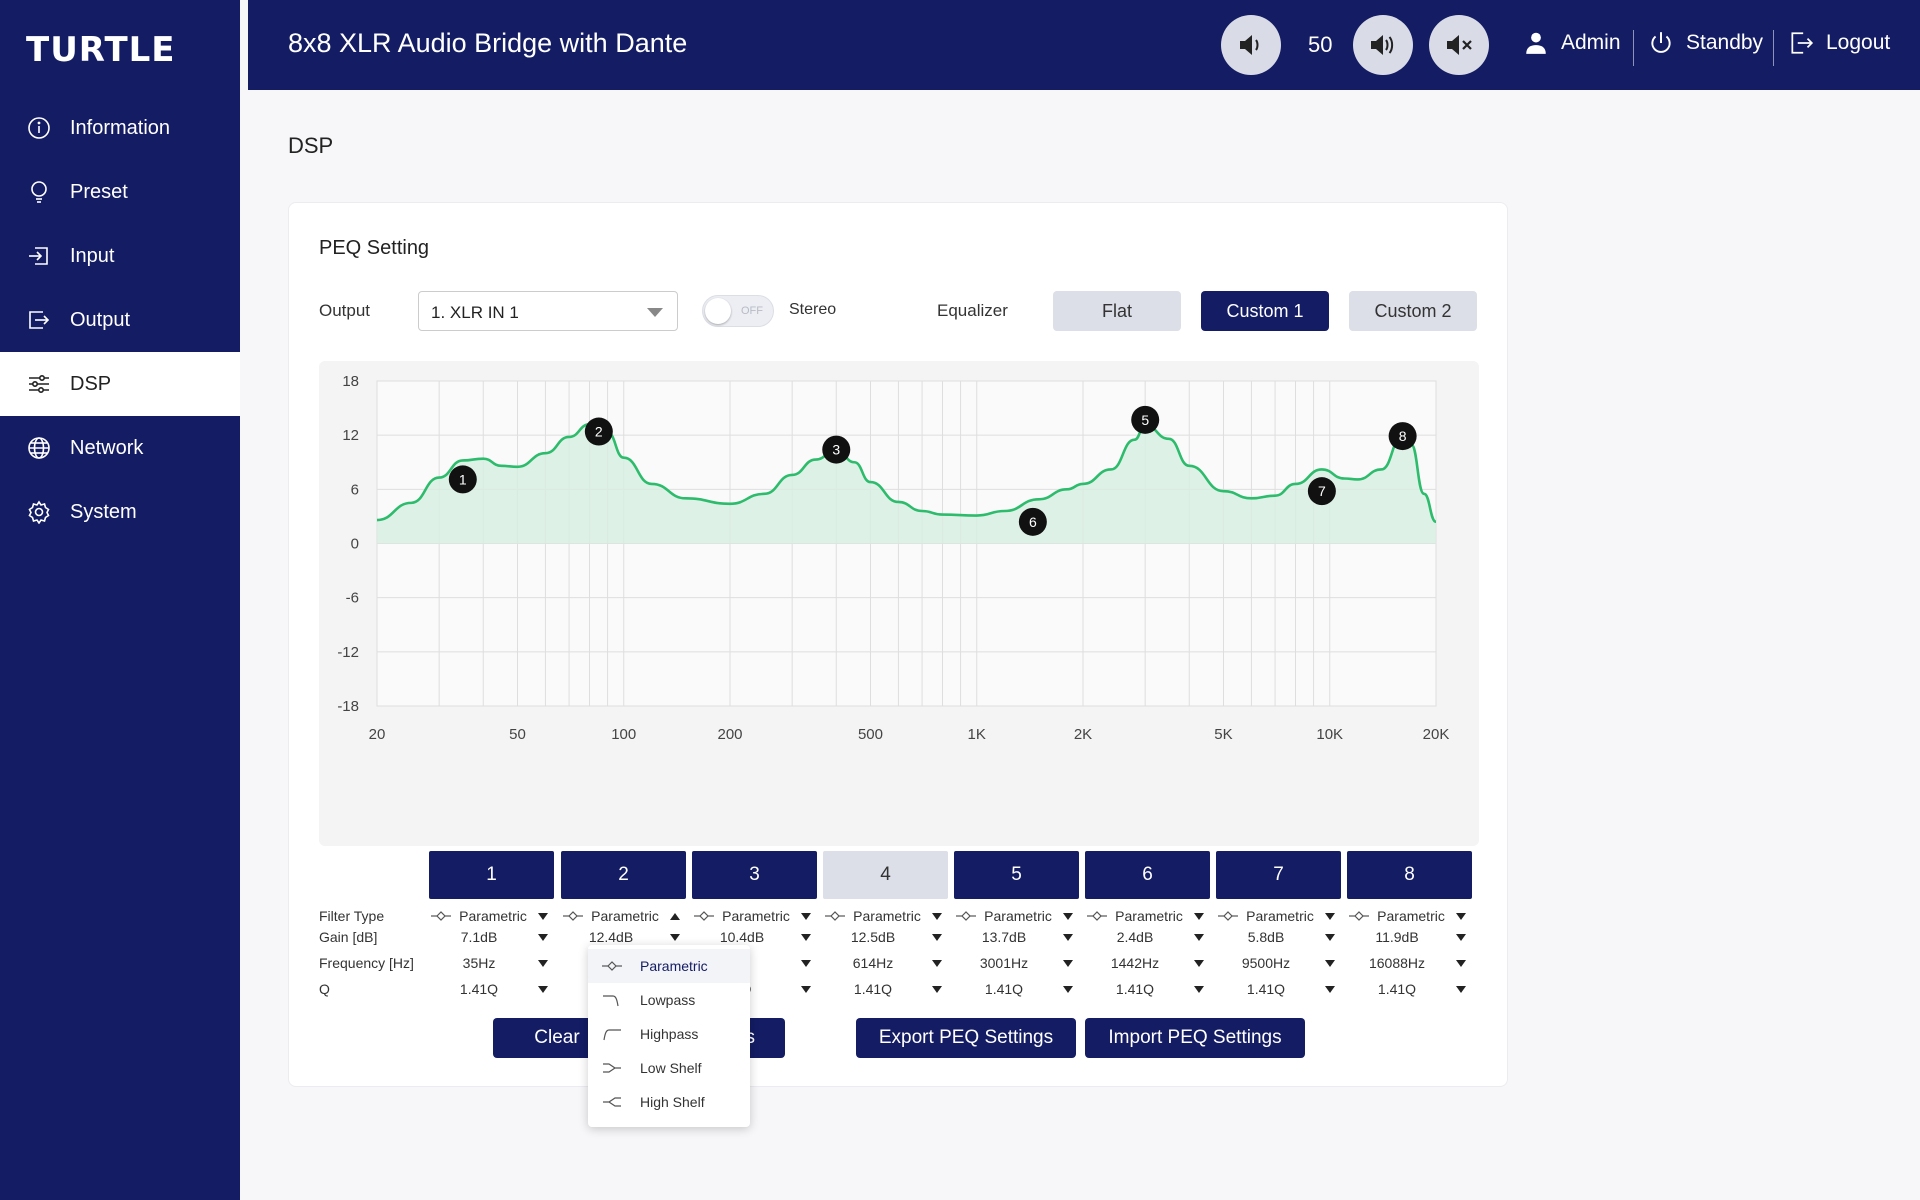 This screenshot has height=1200, width=1920. What do you see at coordinates (1661, 42) in the screenshot?
I see `power-icon` at bounding box center [1661, 42].